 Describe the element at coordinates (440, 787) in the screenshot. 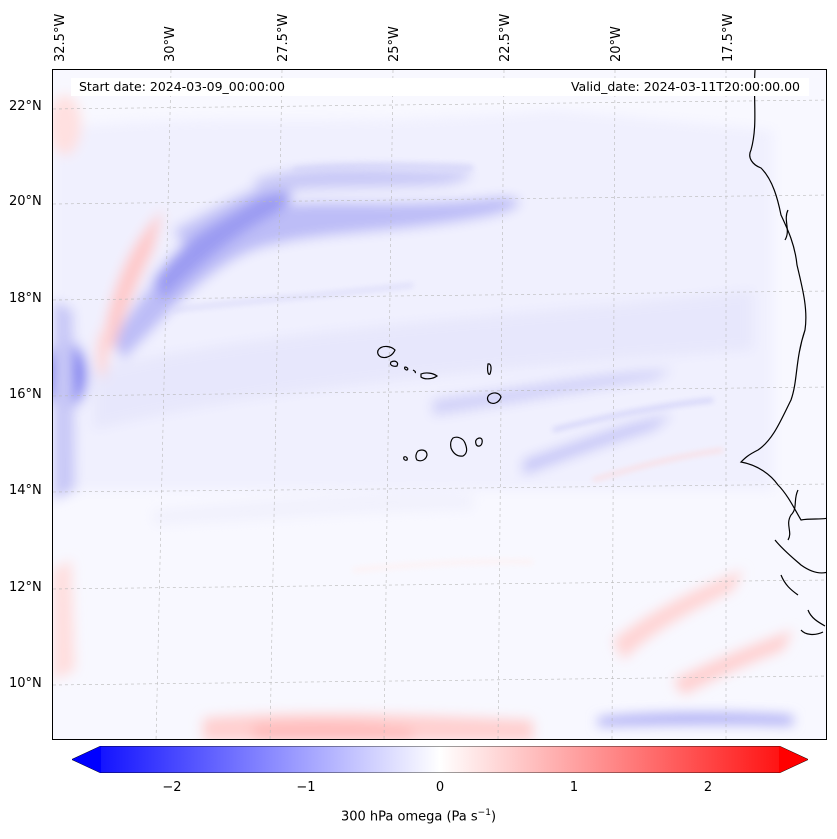

I see `colorbar-tick-0: 0` at that location.